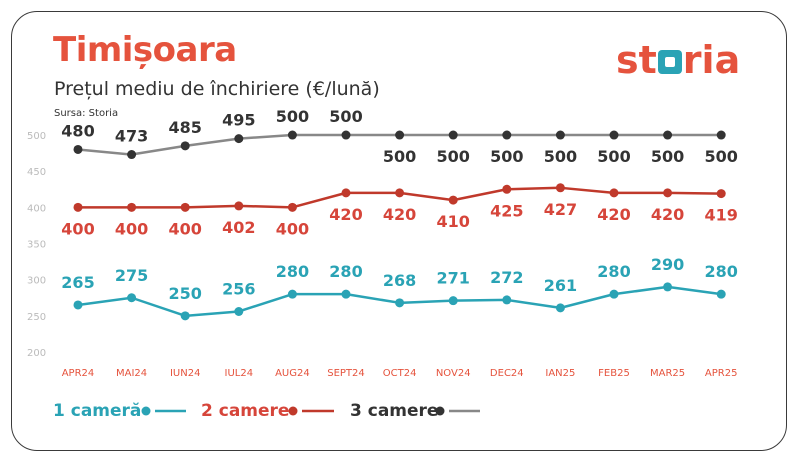 The image size is (800, 463). Describe the element at coordinates (86, 113) in the screenshot. I see `chart-source: Sursa: Storia` at that location.